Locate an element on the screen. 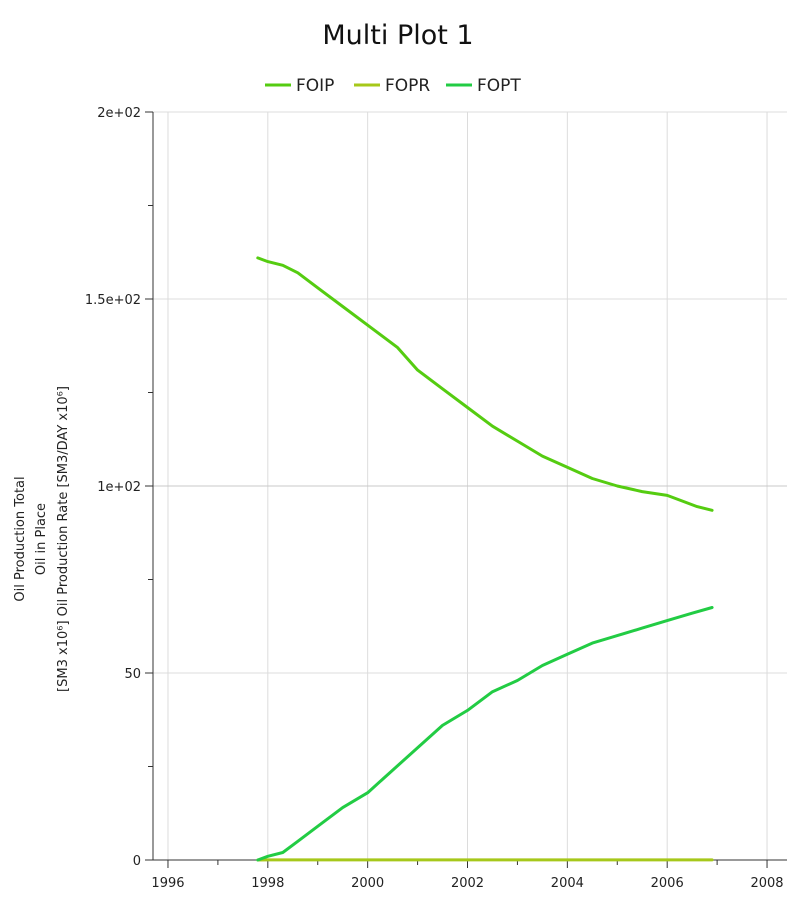 The width and height of the screenshot is (803, 910). chart-title: Multi Plot 1 is located at coordinates (397, 35).